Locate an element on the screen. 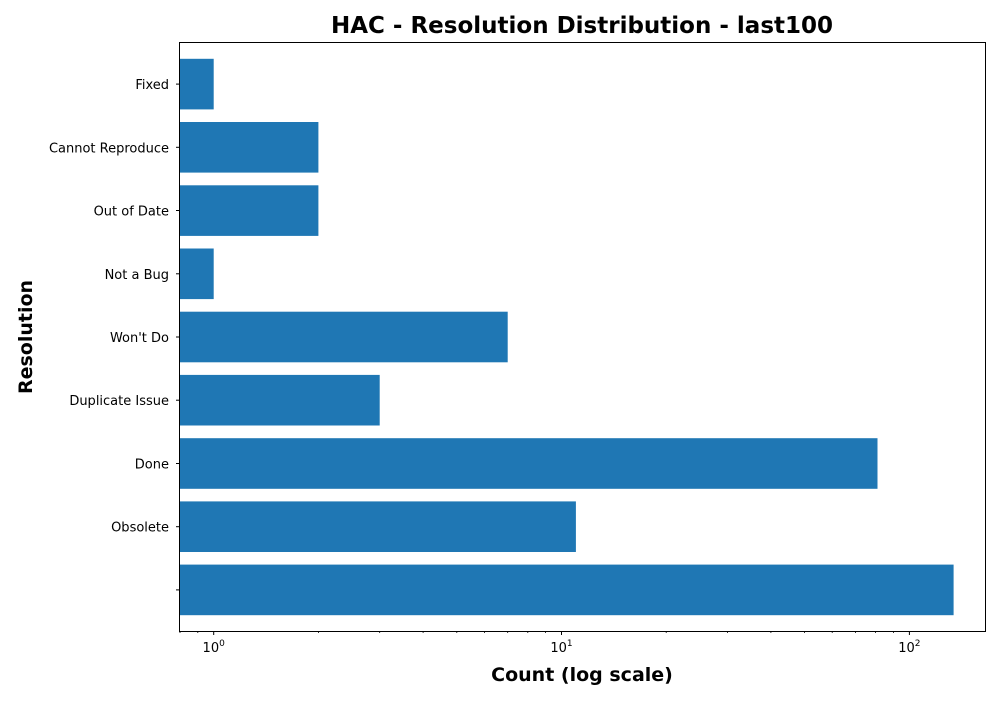 The height and width of the screenshot is (705, 1000). x-tick-label-exponent: 2 is located at coordinates (918, 644).